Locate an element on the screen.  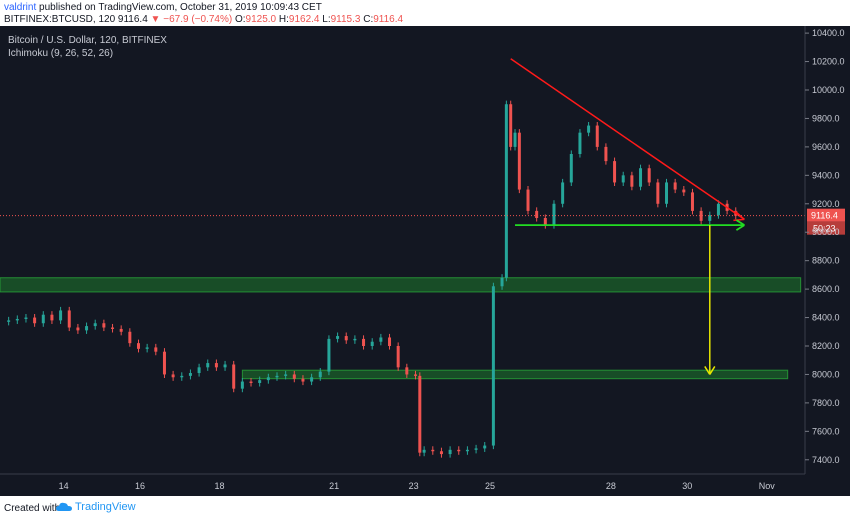
x-tick-label: 25 is located at coordinates (490, 486).